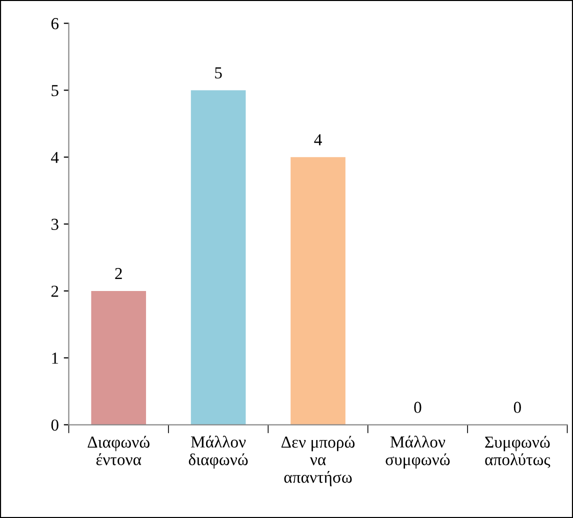 This screenshot has height=518, width=573. I want to click on x-tick-label: Μάλλον συμφωνώ, so click(418, 452).